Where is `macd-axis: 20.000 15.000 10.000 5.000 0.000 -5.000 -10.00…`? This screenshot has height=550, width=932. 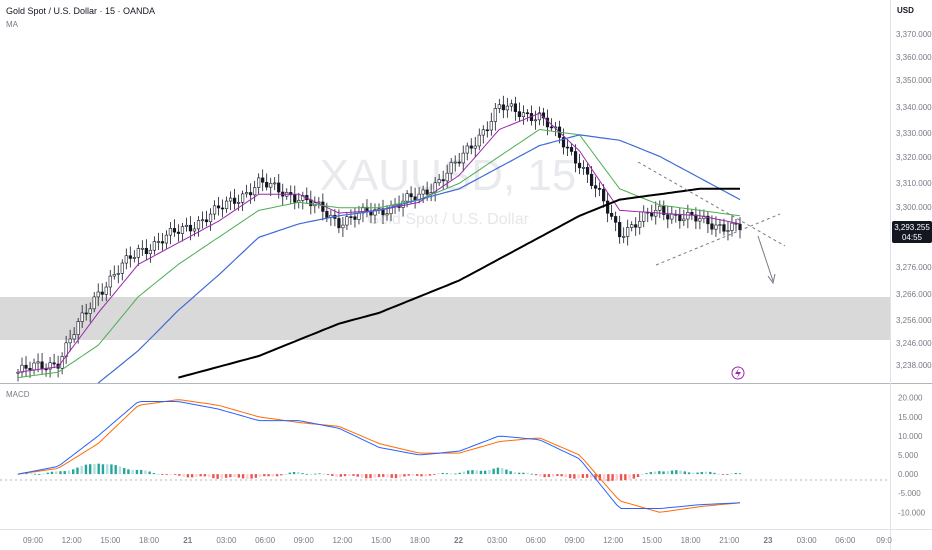
macd-axis: 20.000 15.000 10.000 5.000 0.000 -5.000 -10.00… is located at coordinates (912, 456).